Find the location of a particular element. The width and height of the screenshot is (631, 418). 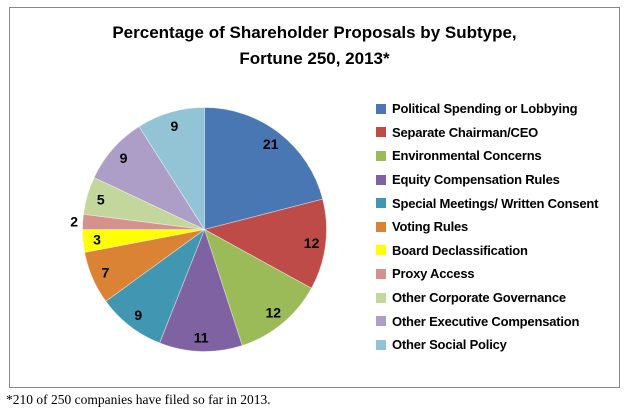

legend-item-separate-chairman-ceo: Separate Chairman/CEO is located at coordinates (495, 133).